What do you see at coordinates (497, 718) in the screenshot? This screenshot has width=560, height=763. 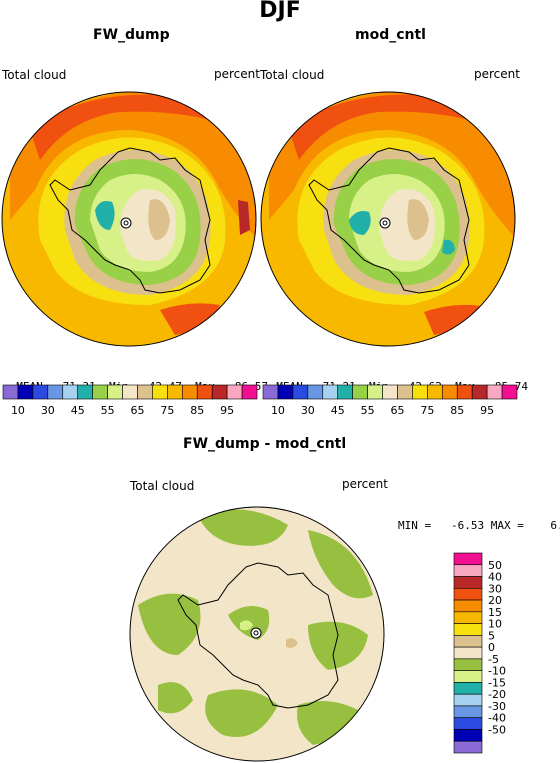 I see `colorbar-tick-label: -40` at bounding box center [497, 718].